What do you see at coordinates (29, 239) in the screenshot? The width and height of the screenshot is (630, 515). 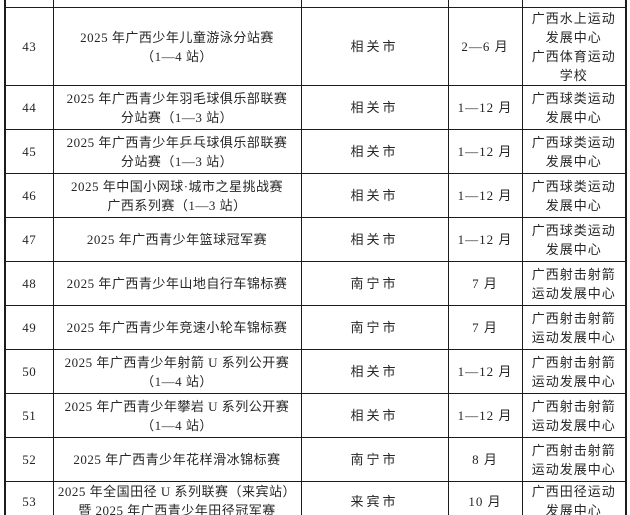 I see `row-number-cell: 47` at bounding box center [29, 239].